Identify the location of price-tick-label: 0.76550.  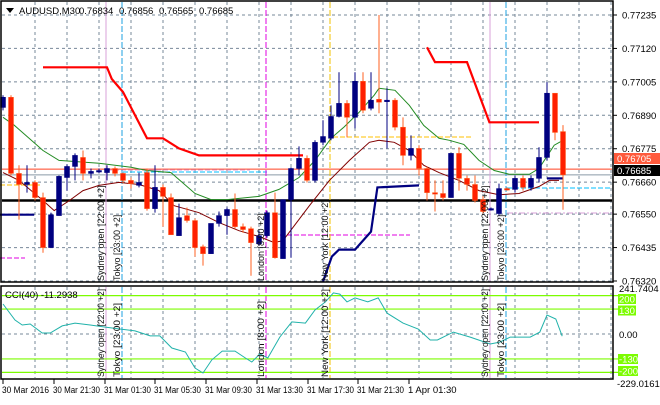
(639, 215).